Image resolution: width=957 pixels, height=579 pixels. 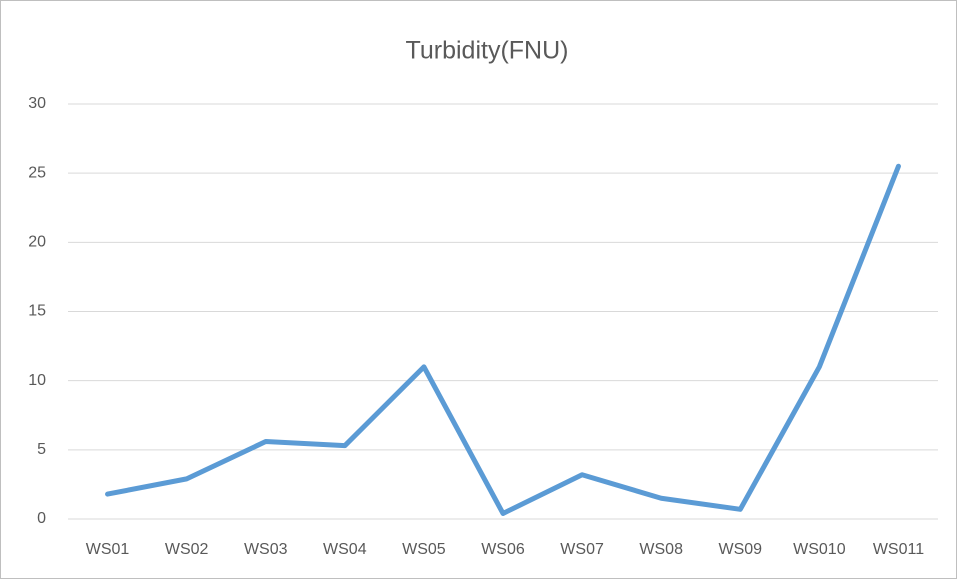 I want to click on x-tick-label: WS011, so click(x=898, y=549).